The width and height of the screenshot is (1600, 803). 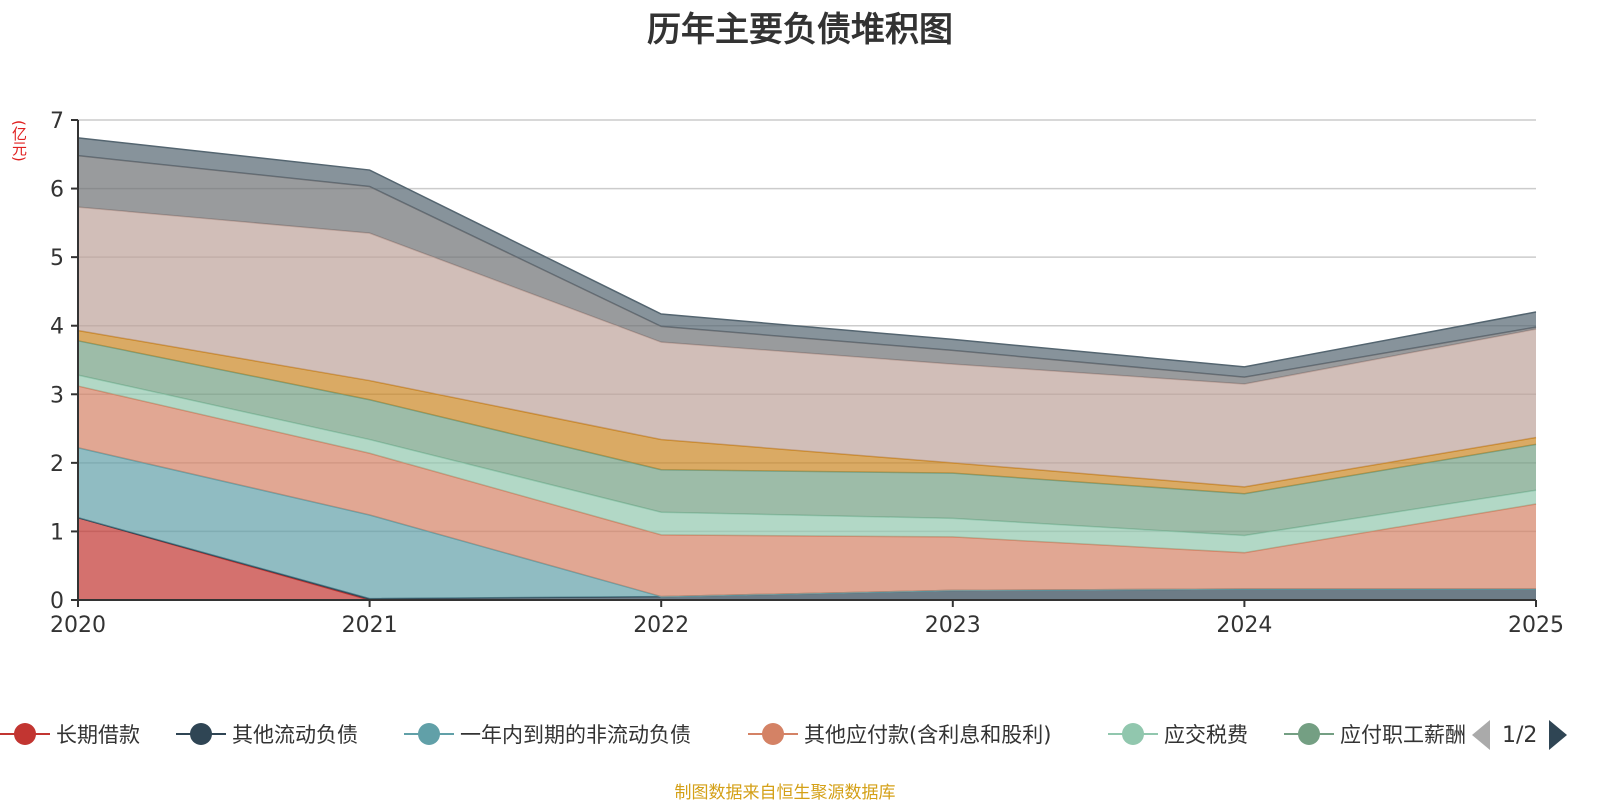 I want to click on legend-next-page-icon, so click(x=1558, y=735).